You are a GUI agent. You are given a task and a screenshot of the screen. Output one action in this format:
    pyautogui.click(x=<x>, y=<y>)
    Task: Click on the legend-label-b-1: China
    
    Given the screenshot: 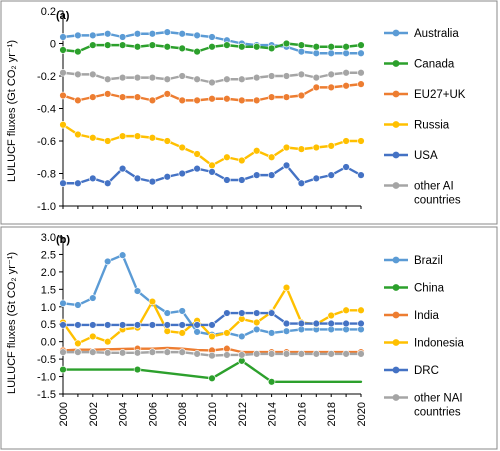 What is the action you would take?
    pyautogui.click(x=429, y=289)
    